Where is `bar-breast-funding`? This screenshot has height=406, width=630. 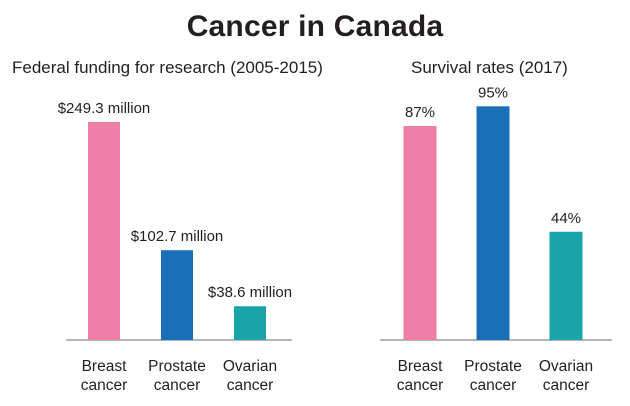 bar-breast-funding is located at coordinates (104, 231).